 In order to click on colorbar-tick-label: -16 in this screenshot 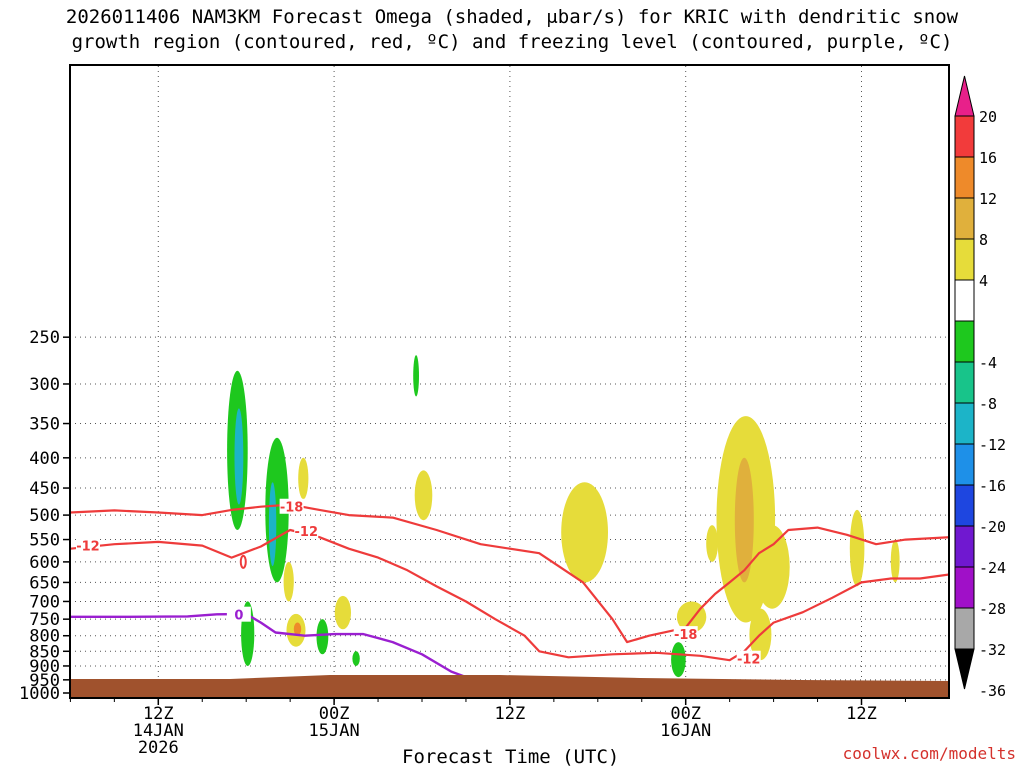, I will do `click(992, 486)`.